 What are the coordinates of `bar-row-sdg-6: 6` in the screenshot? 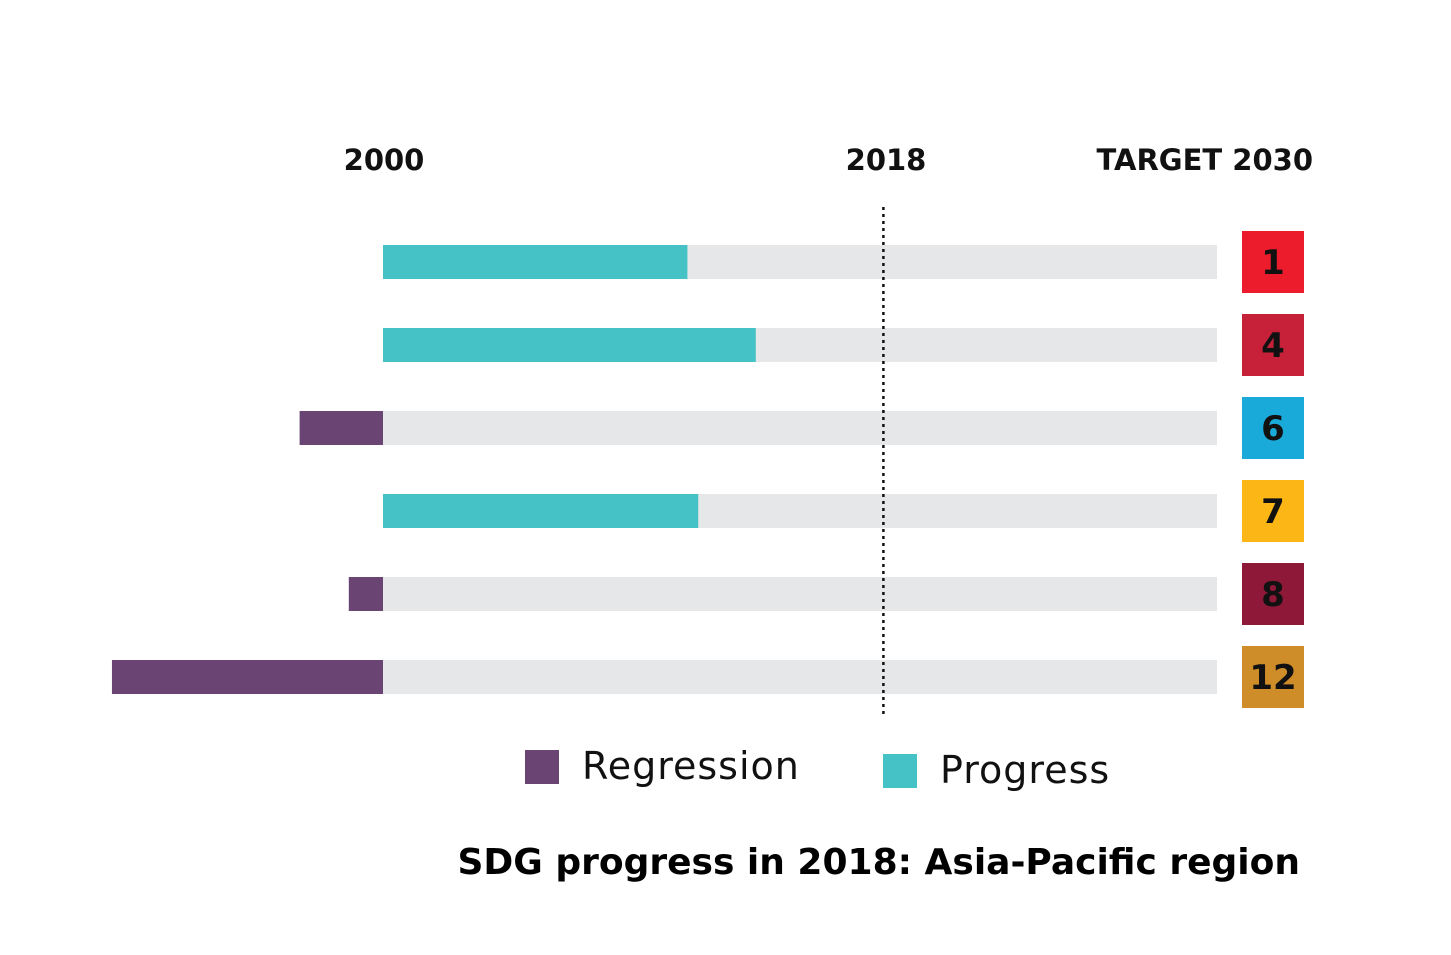 It's located at (801, 428).